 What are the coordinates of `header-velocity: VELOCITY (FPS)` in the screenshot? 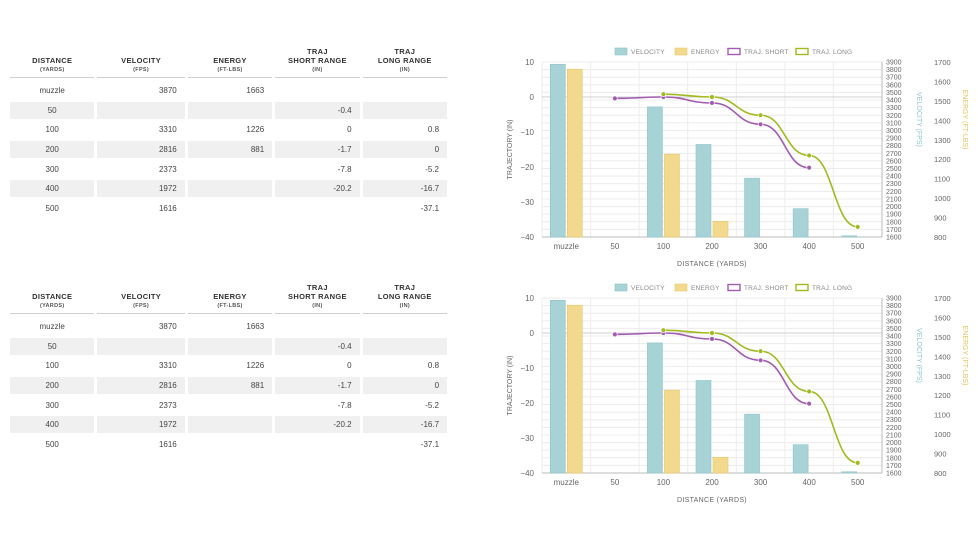 It's located at (141, 67).